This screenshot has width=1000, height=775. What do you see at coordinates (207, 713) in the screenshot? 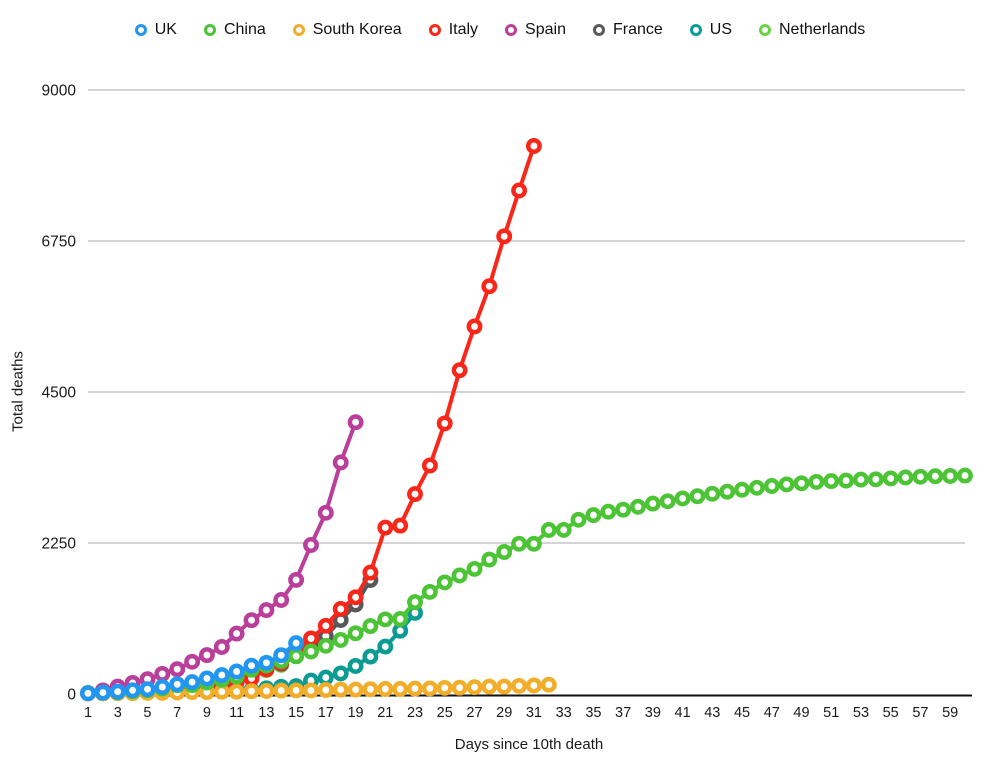
I see `x-tick-label-9: 9` at bounding box center [207, 713].